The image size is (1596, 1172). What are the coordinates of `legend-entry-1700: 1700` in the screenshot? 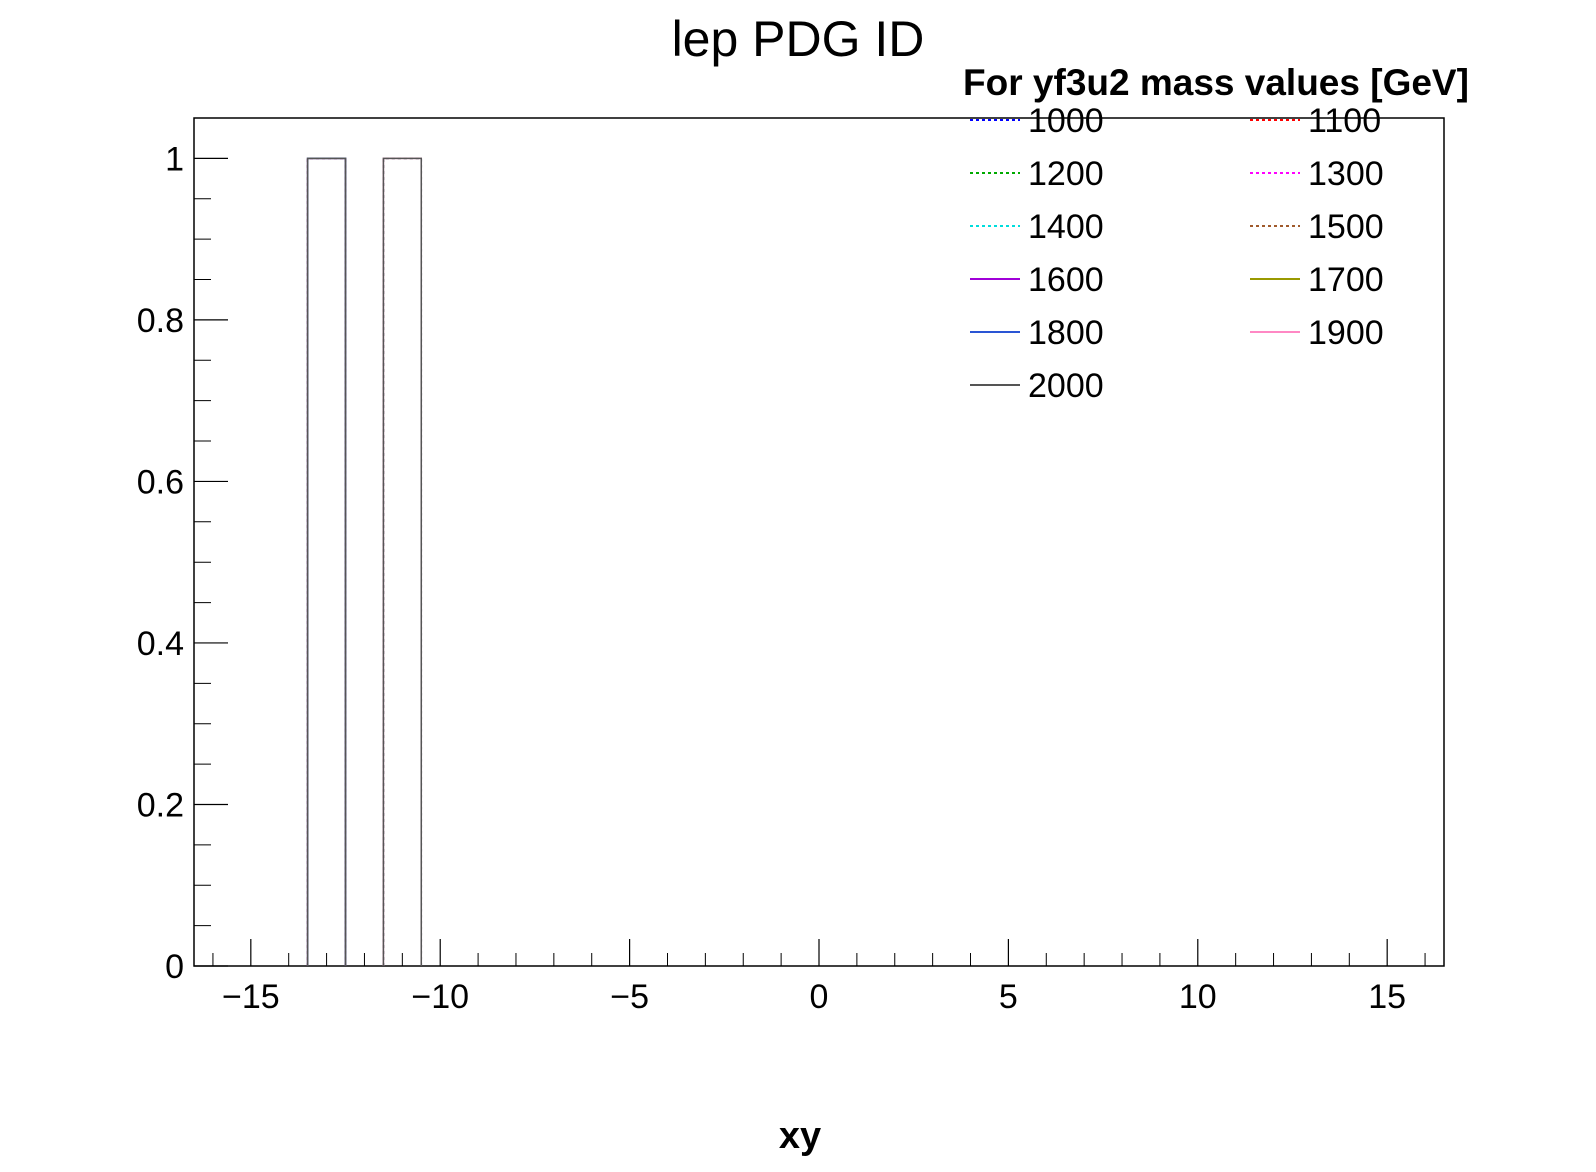 It's located at (1317, 280).